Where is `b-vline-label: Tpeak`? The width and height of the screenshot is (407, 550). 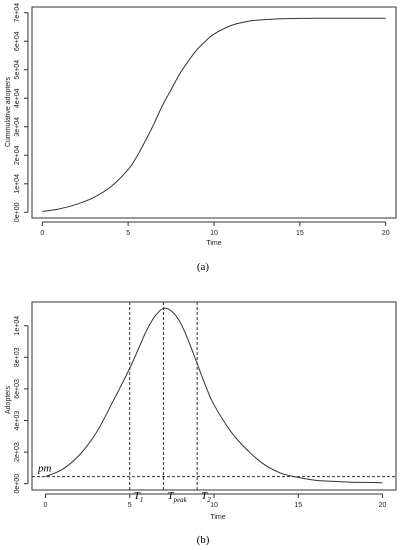
b-vline-label: Tpeak is located at coordinates (177, 497).